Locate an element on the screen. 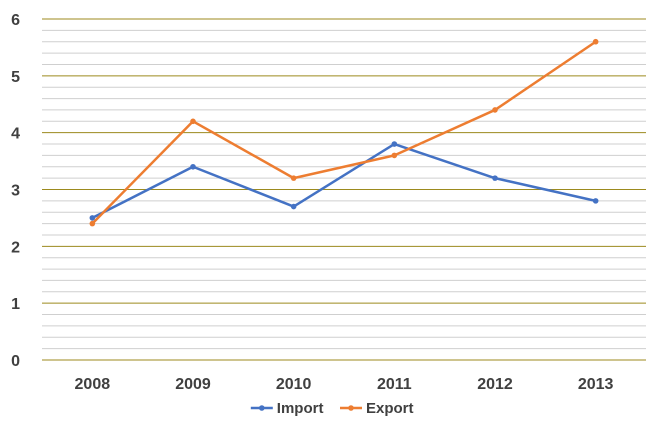 The image size is (666, 436). series-line-import is located at coordinates (344, 181).